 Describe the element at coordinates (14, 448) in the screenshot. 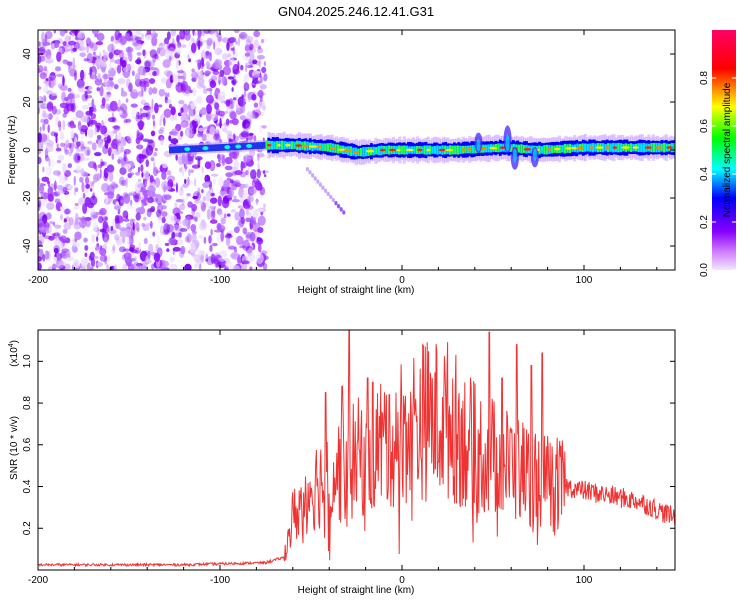

I see `snr-y-label: SNR (10 * v/v)` at that location.